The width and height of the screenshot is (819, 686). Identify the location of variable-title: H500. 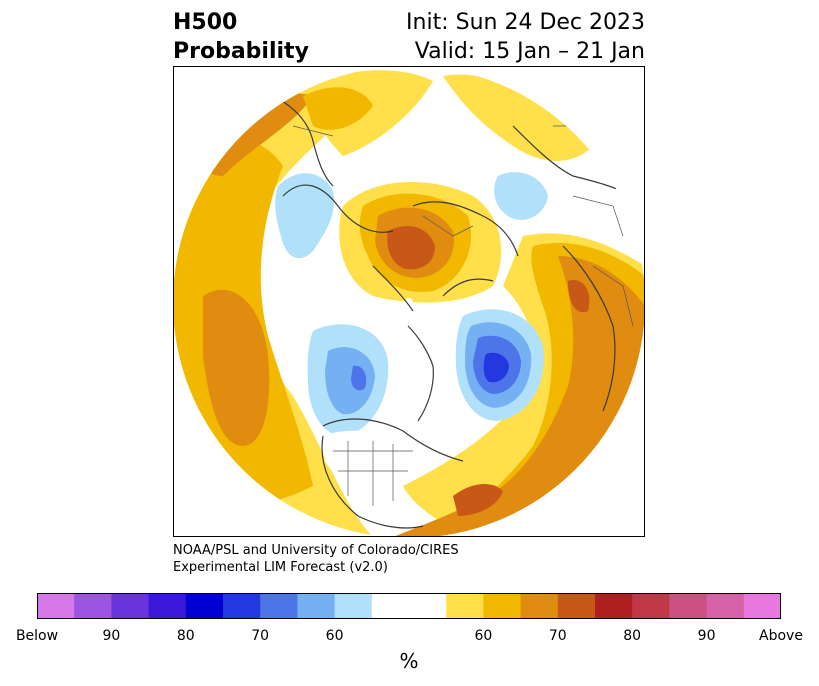
(205, 22).